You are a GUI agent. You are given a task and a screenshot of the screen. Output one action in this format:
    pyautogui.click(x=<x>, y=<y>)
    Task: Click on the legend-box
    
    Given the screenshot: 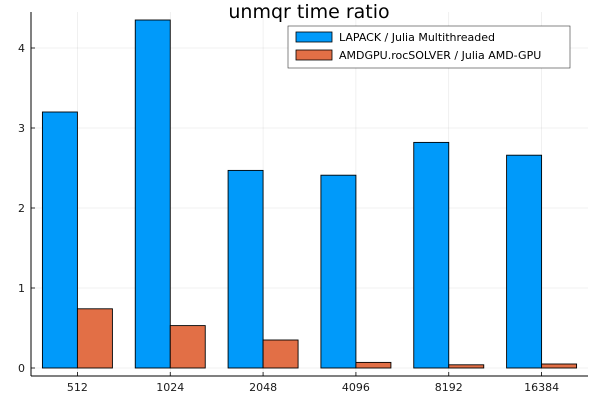 What is the action you would take?
    pyautogui.click(x=429, y=47)
    